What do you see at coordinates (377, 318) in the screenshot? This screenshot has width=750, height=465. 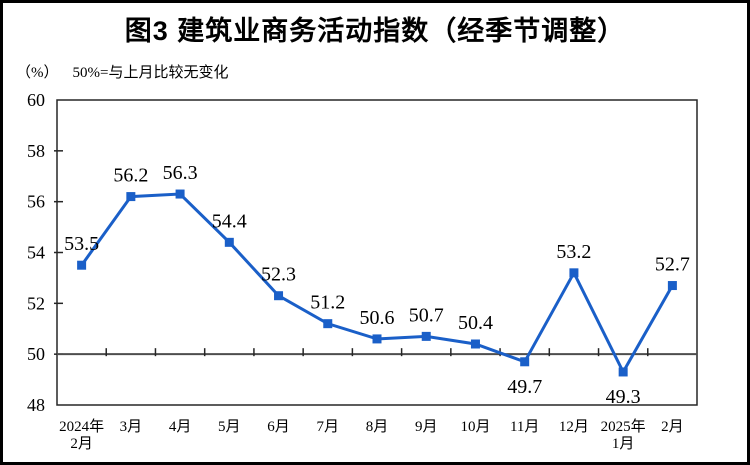 I see `data-label: 50.6` at bounding box center [377, 318].